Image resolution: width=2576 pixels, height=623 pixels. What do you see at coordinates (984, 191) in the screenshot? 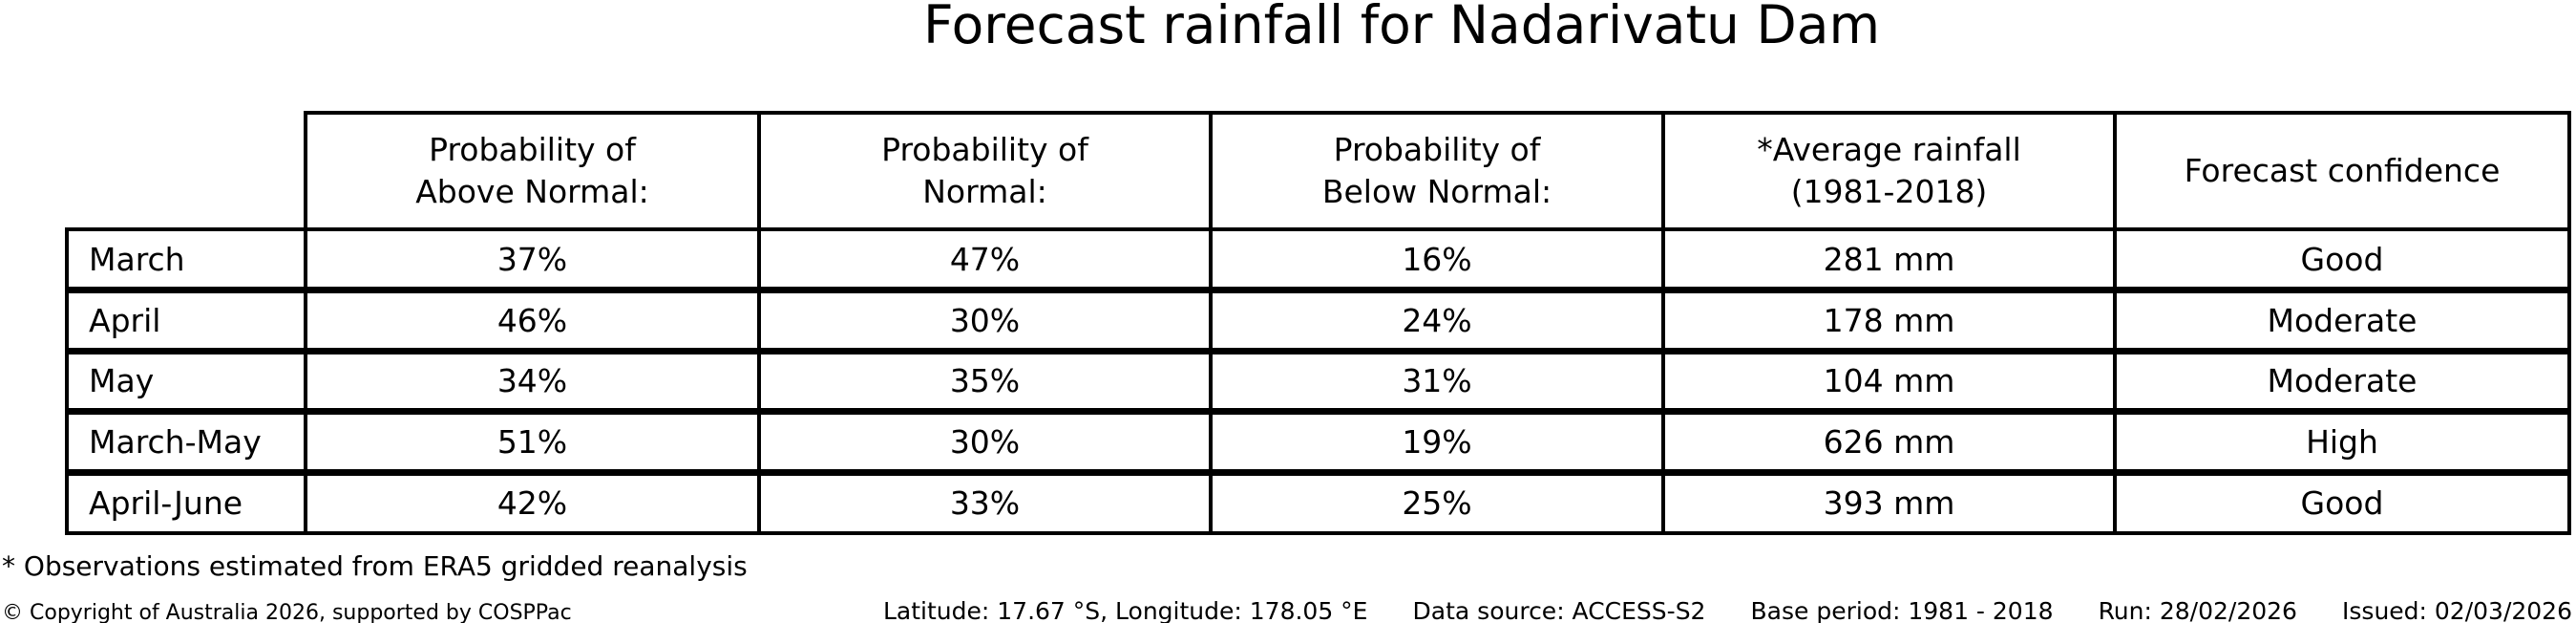
I see `column-header-line: Normal:` at bounding box center [984, 191].